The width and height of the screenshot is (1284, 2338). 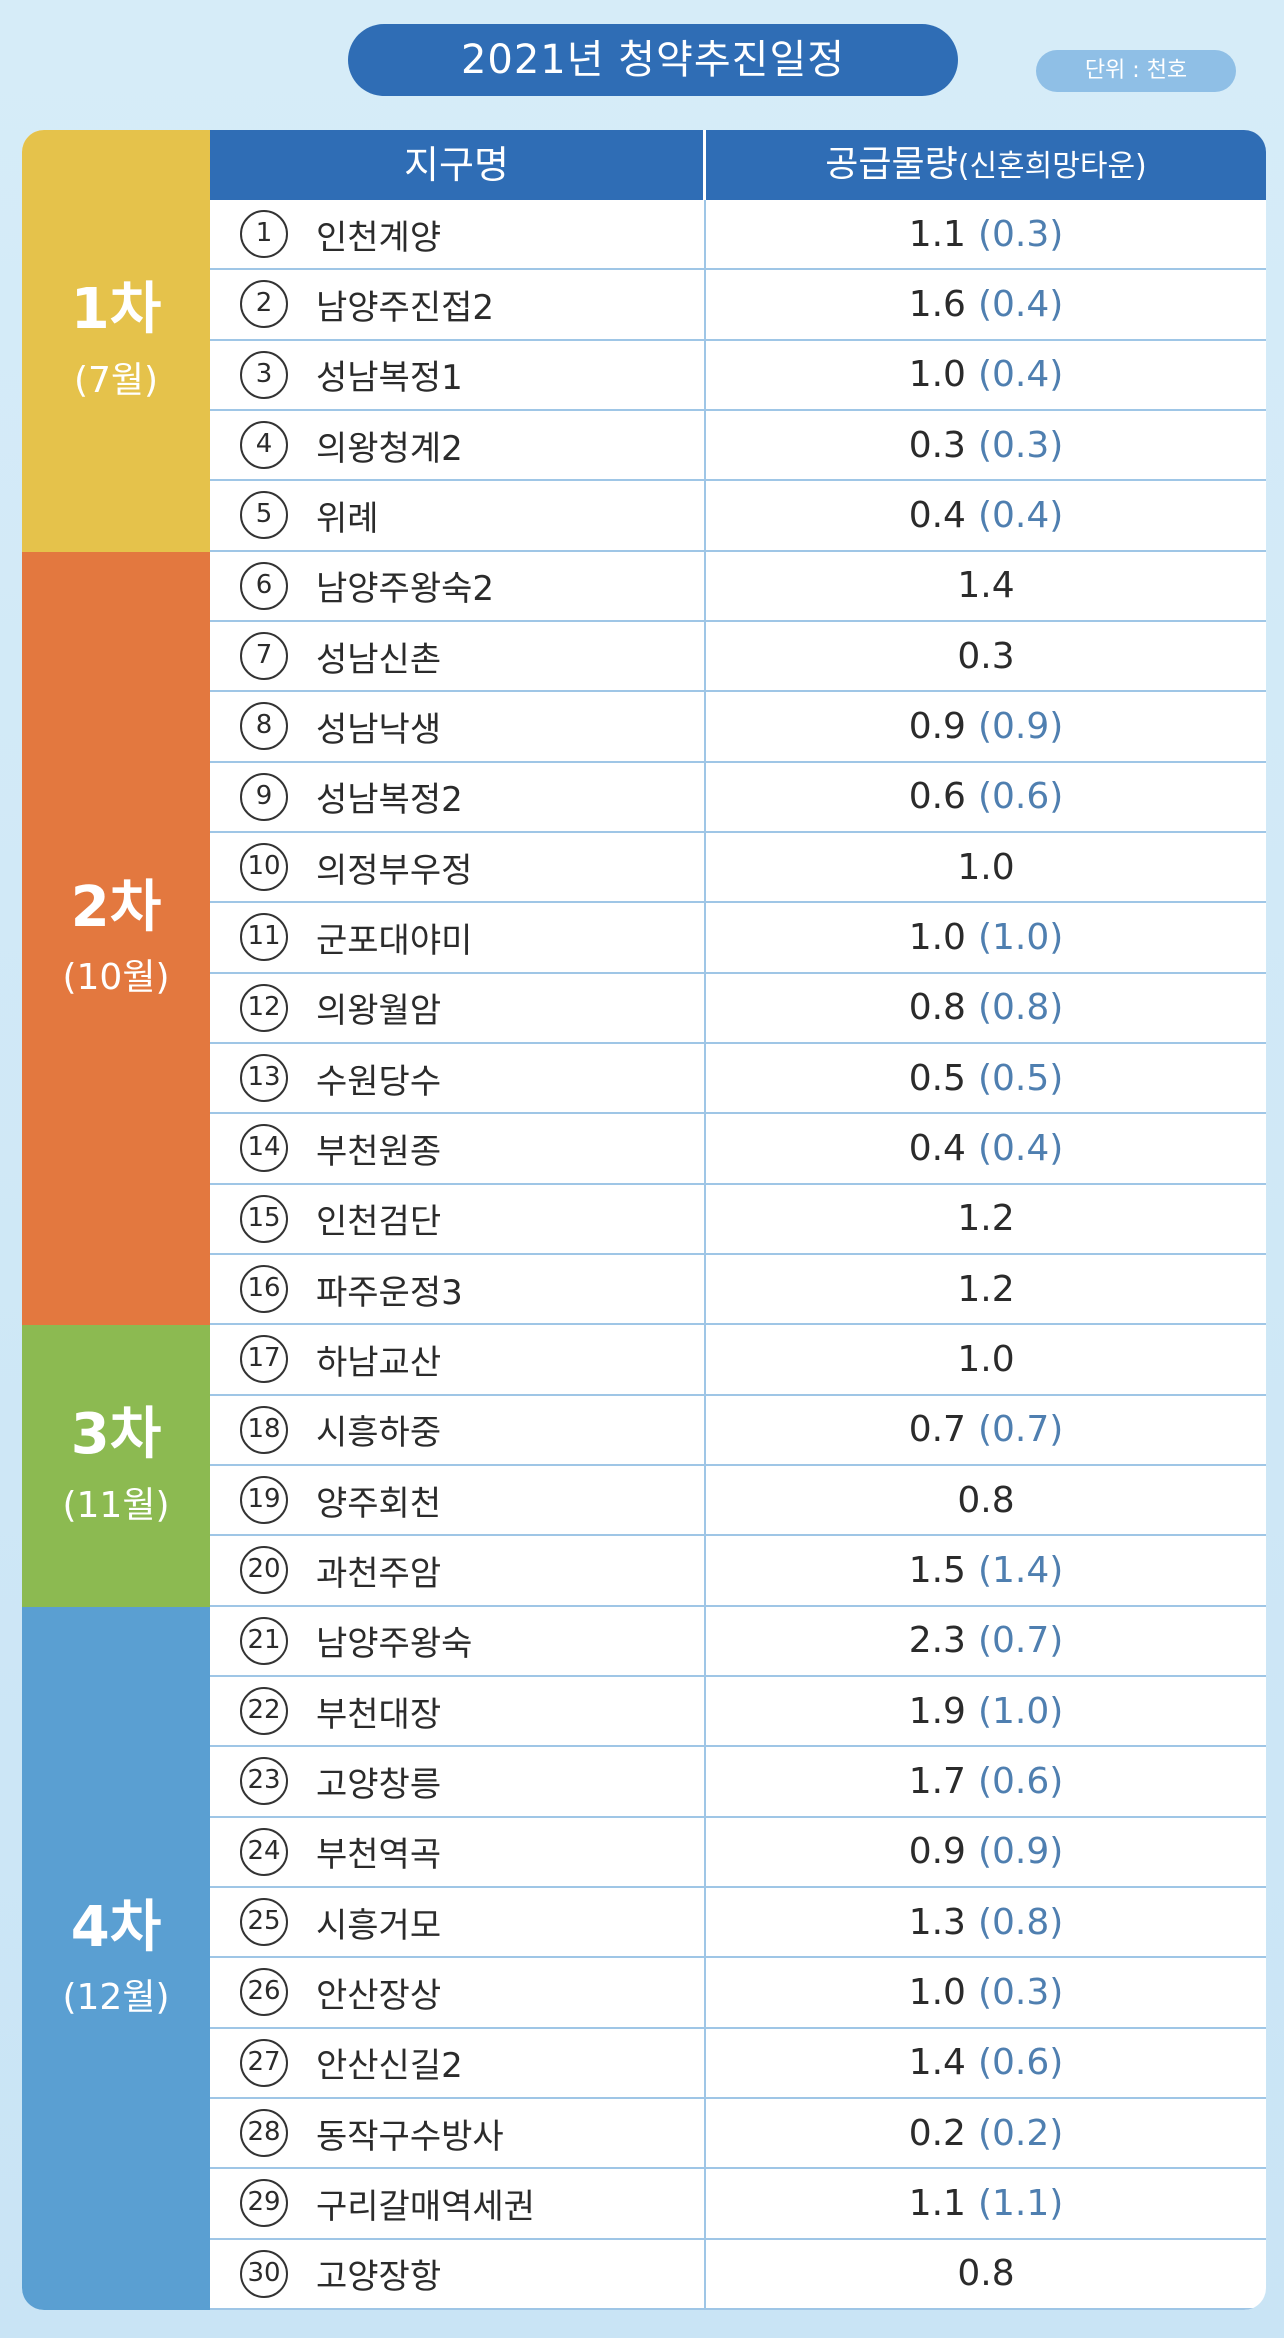 What do you see at coordinates (653, 60) in the screenshot?
I see `page-title: 2021년 청약추진일정` at bounding box center [653, 60].